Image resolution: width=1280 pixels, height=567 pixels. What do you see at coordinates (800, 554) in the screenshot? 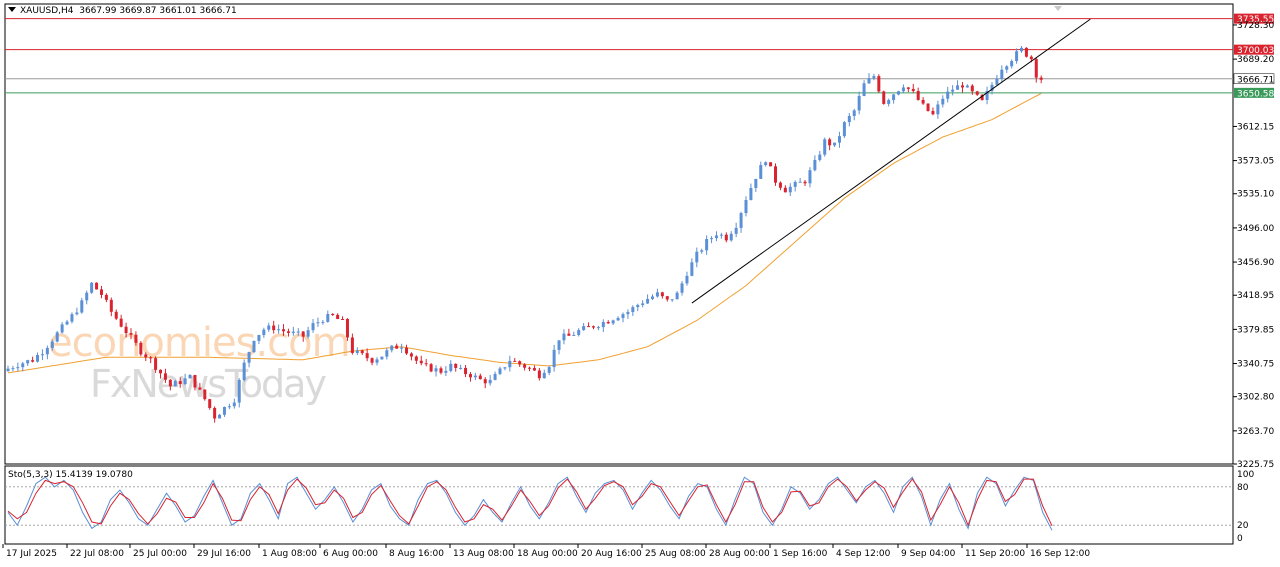
I see `x-tick-label: 1 Sep 16:00` at bounding box center [800, 554].